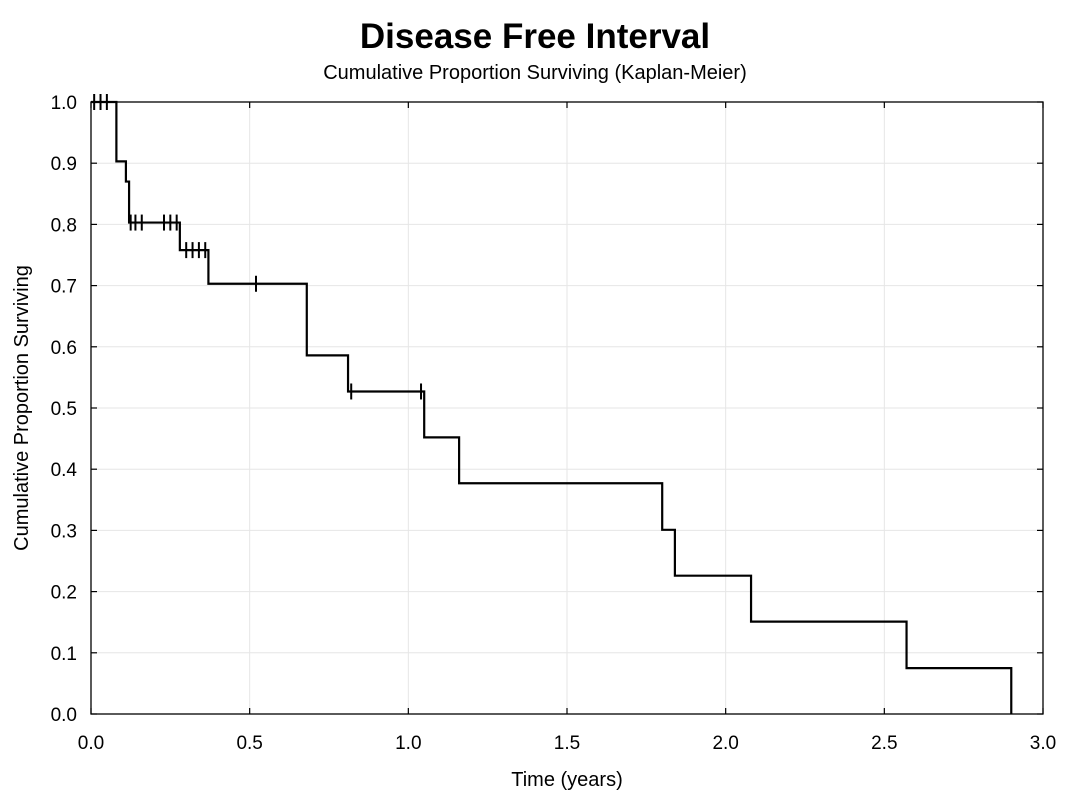  I want to click on x-axis-label: Time (years), so click(566, 780).